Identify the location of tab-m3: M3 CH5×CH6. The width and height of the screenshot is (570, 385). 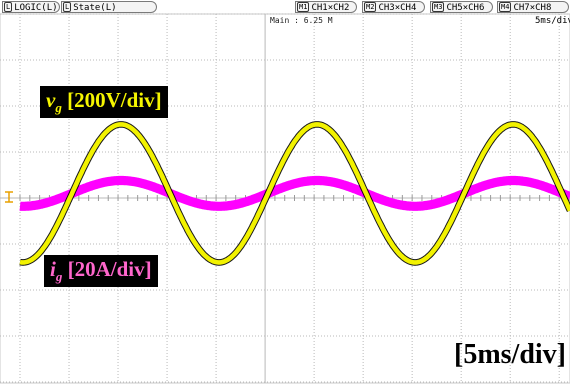
(461, 7).